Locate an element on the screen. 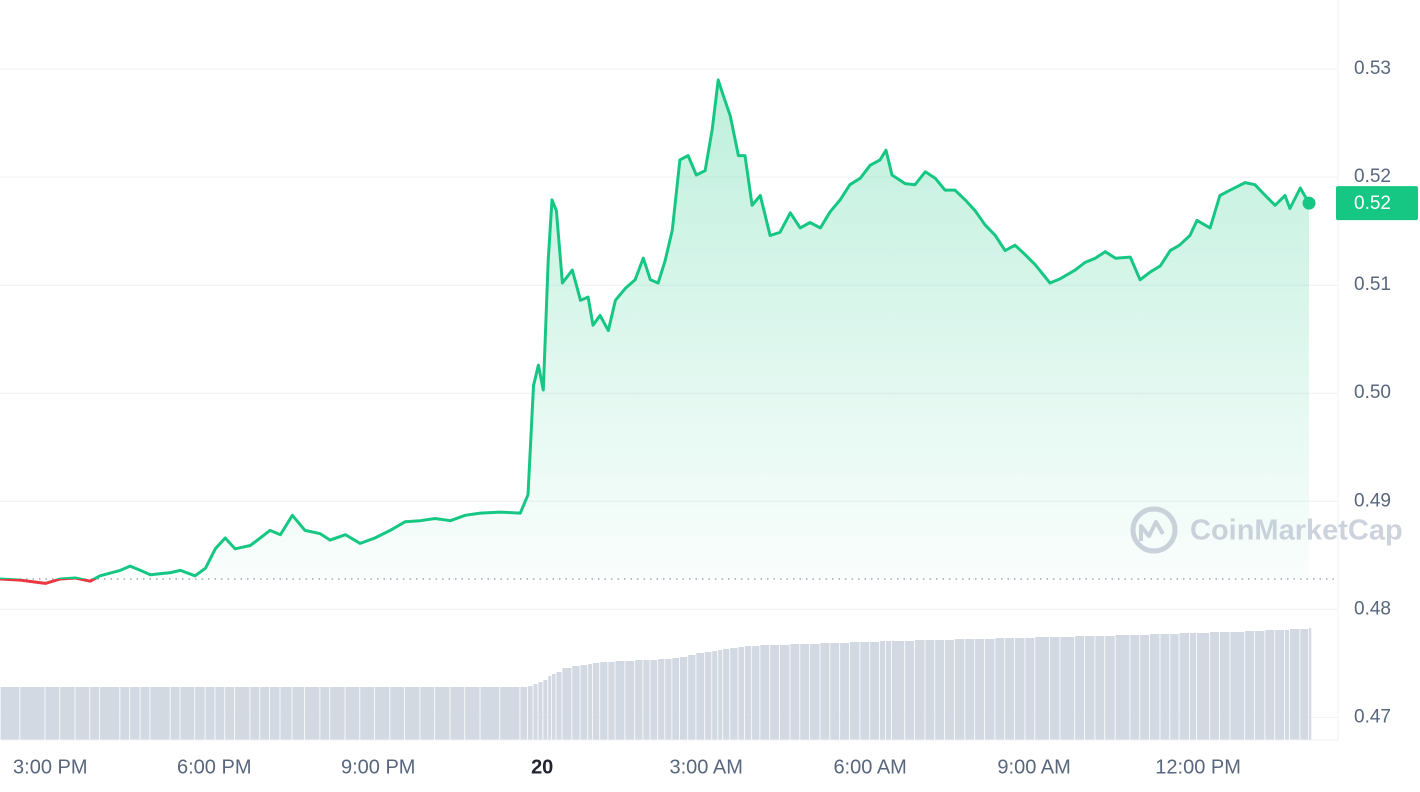 The image size is (1420, 792). x-tick-label: 3:00 AM is located at coordinates (705, 767).